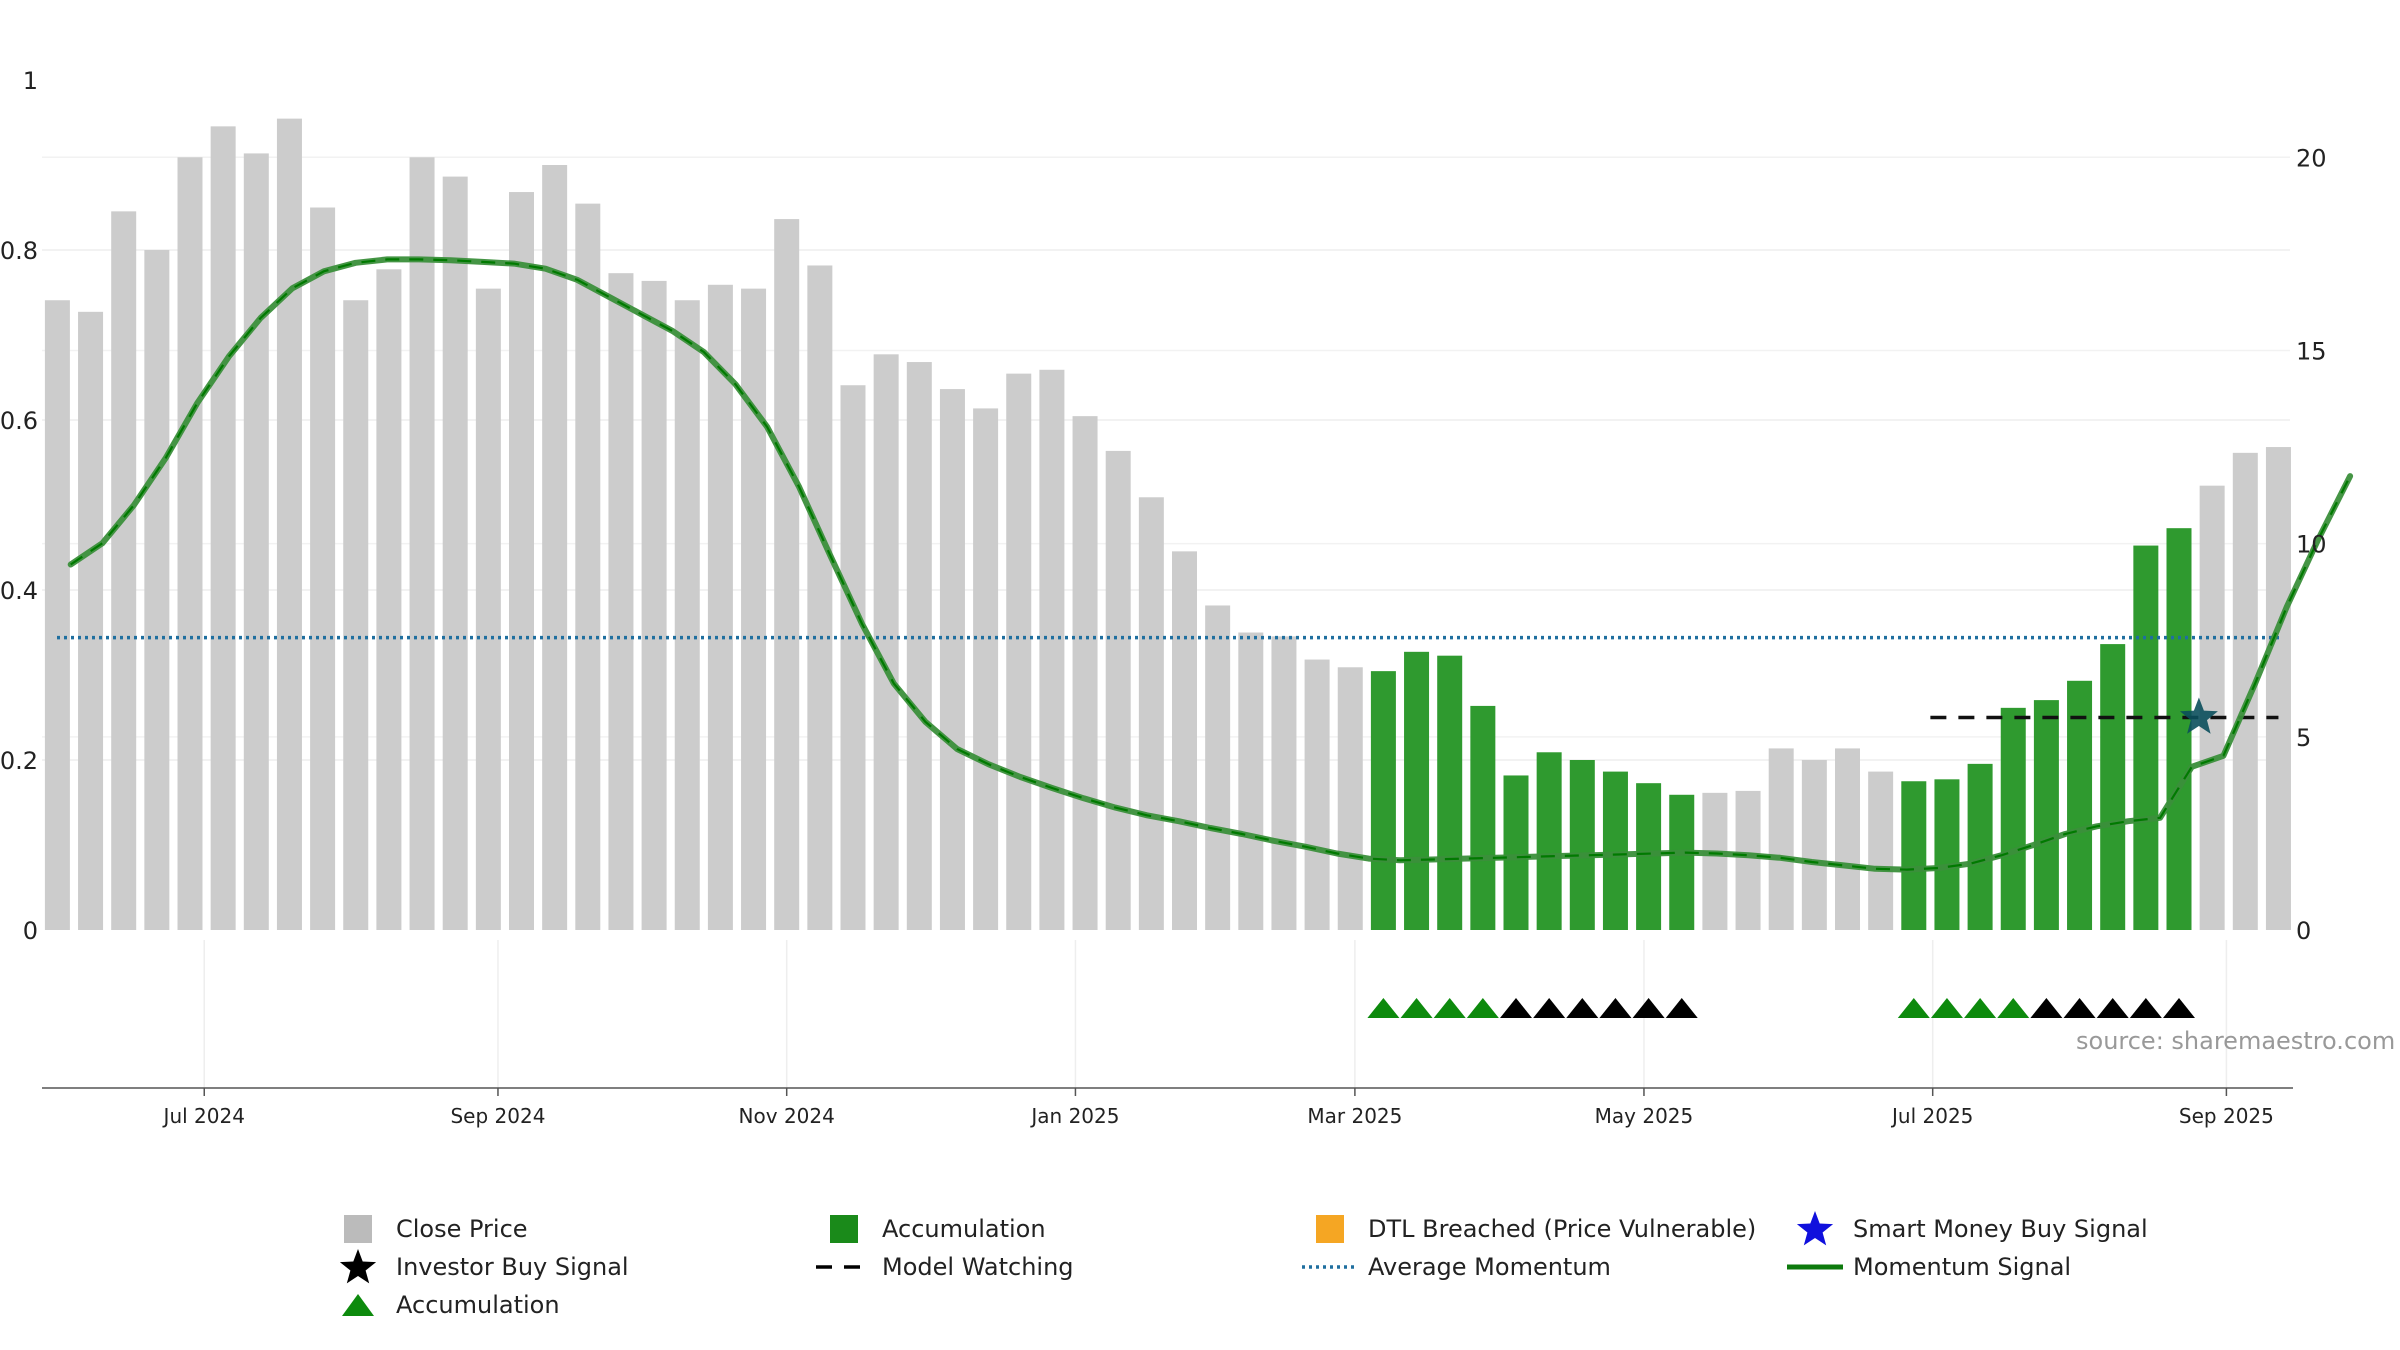 This screenshot has width=2400, height=1350. I want to click on left-tick-label: 0.4, so click(19, 591).